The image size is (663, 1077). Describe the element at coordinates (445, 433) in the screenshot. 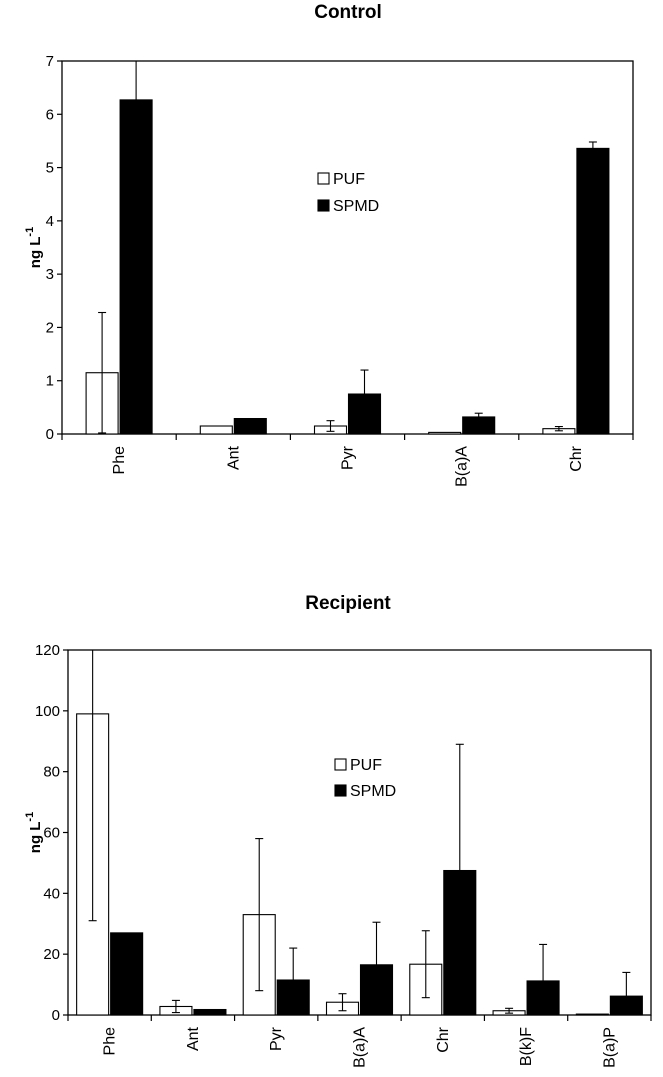

I see `bar-puf-baa` at that location.